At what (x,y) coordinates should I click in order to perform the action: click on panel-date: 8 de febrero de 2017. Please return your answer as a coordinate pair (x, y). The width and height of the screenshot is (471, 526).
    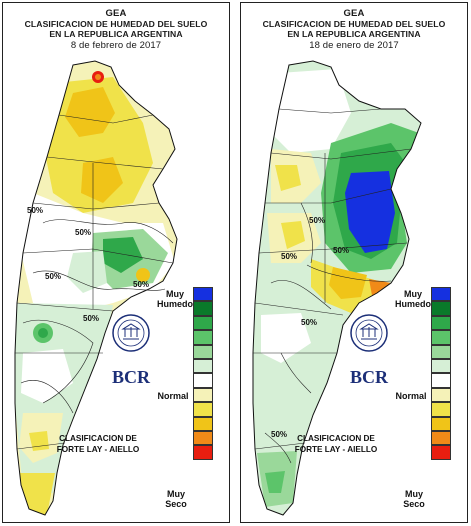
    Looking at the image, I should click on (116, 45).